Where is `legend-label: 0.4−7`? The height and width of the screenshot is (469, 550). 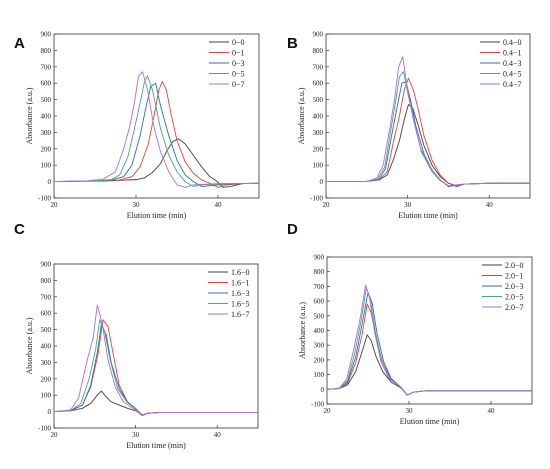 legend-label: 0.4−7 is located at coordinates (512, 84).